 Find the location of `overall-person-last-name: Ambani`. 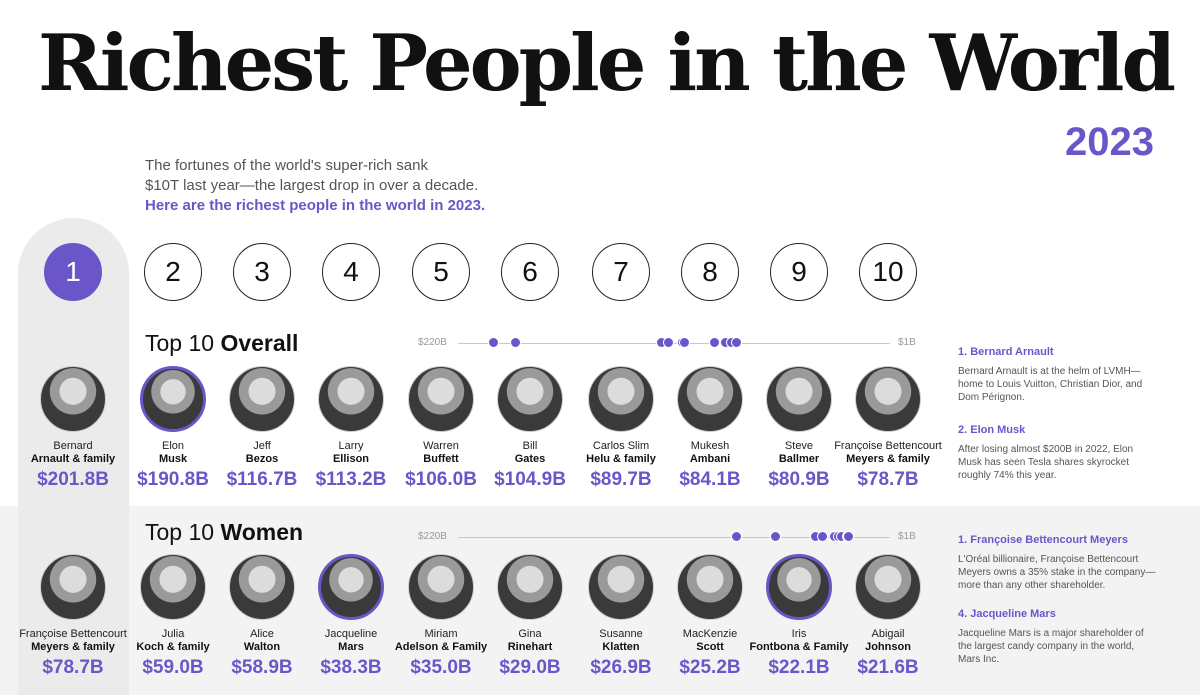

overall-person-last-name: Ambani is located at coordinates (710, 459).